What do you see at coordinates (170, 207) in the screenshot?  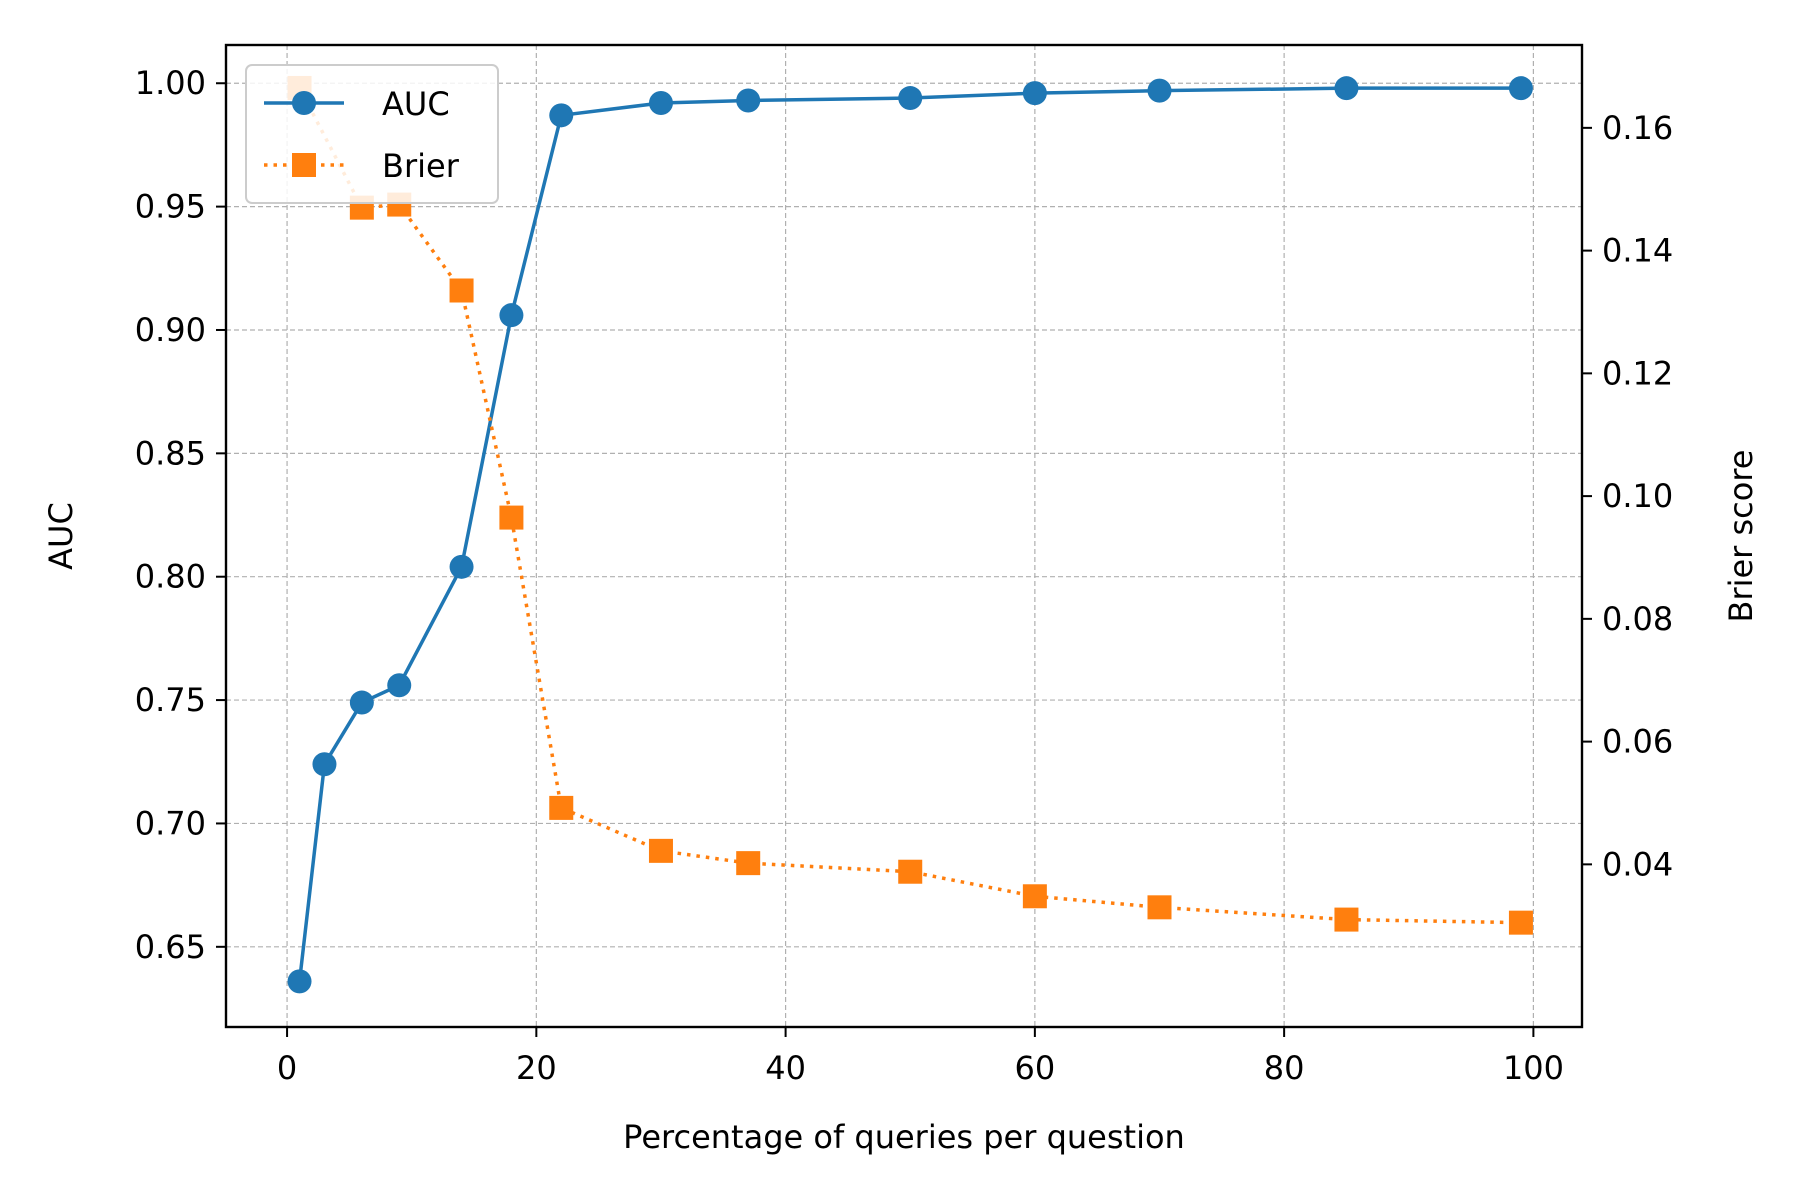 I see `y-tick-label: 0.95` at bounding box center [170, 207].